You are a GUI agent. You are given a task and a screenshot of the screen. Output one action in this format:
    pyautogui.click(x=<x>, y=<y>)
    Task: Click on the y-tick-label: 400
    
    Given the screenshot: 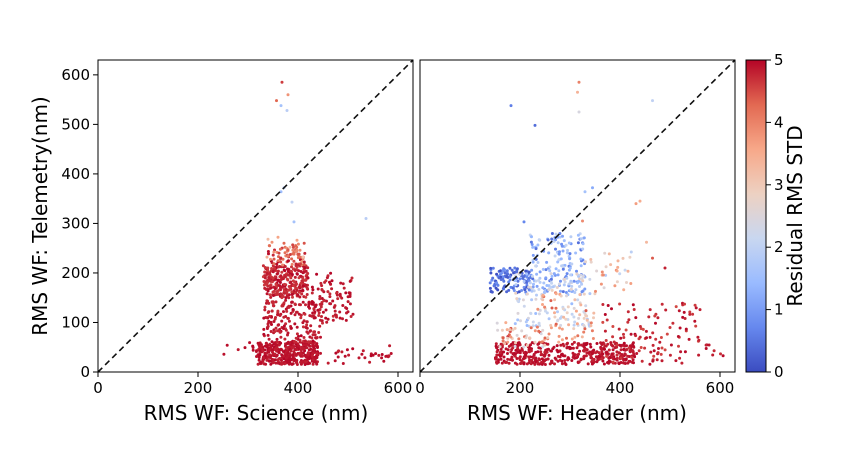 What is the action you would take?
    pyautogui.click(x=75, y=174)
    